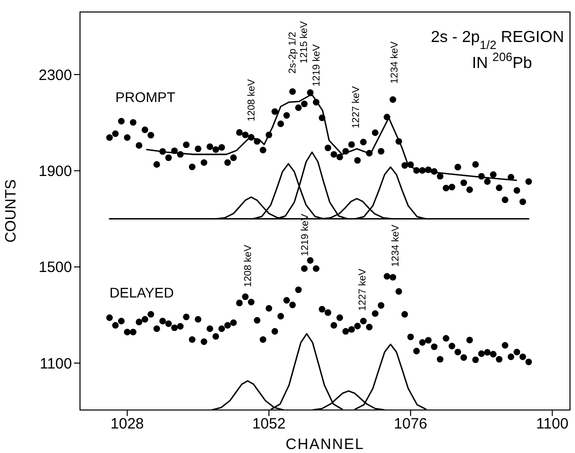  What do you see at coordinates (145, 97) in the screenshot?
I see `annotation: PROMPT` at bounding box center [145, 97].